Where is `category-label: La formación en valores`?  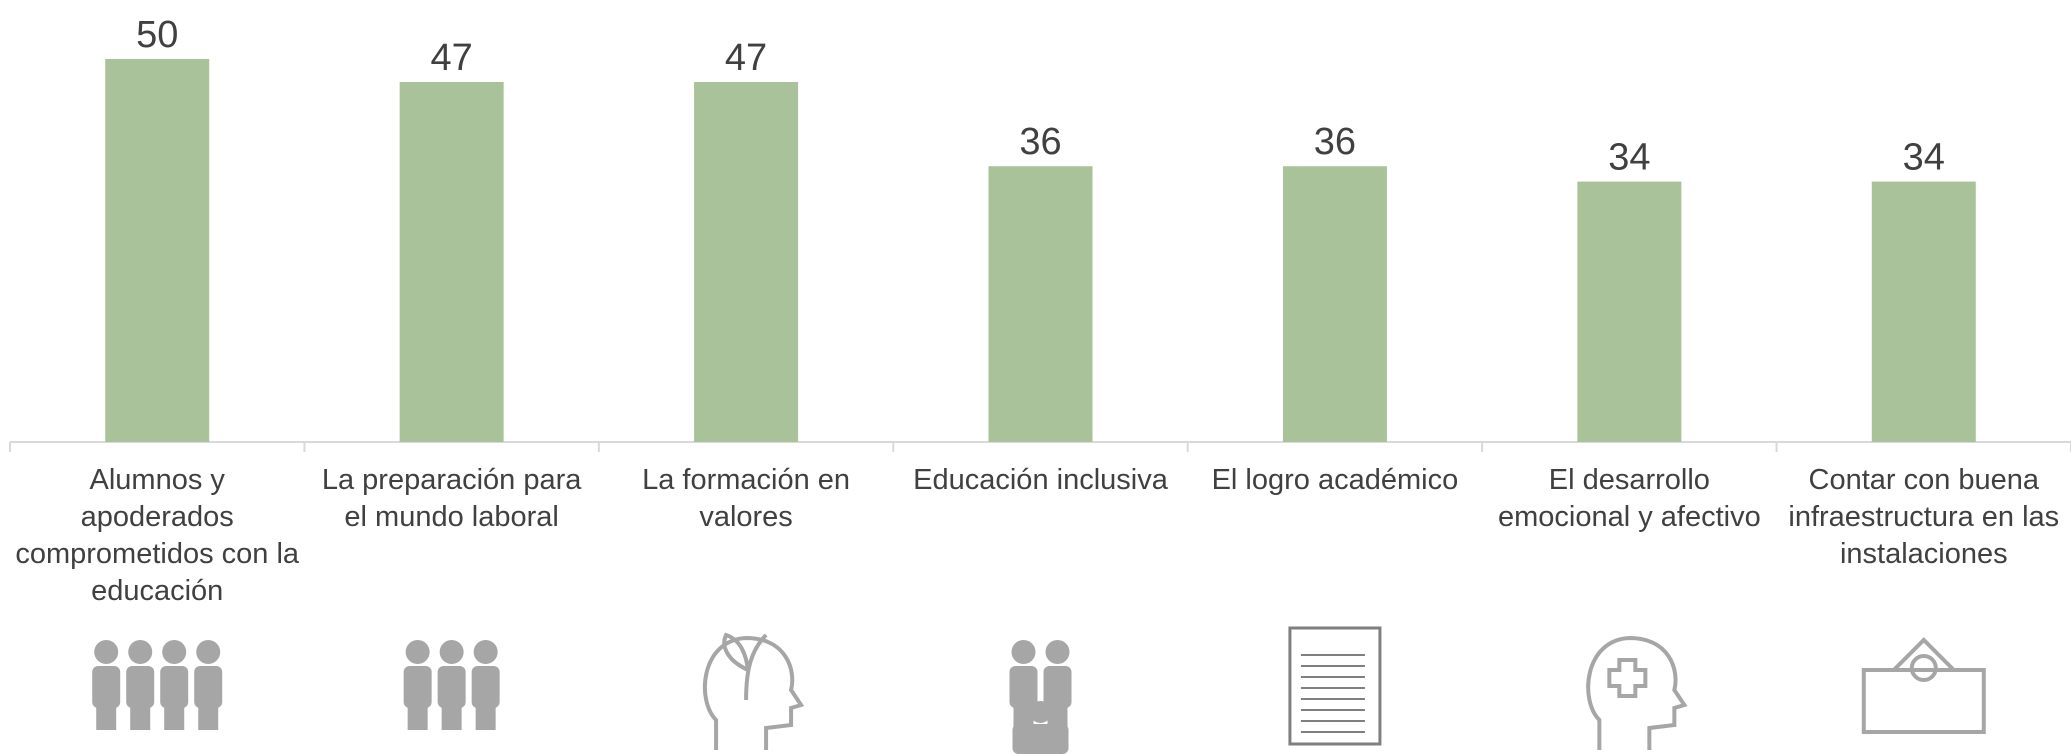
category-label: La formación en valores is located at coordinates (746, 498).